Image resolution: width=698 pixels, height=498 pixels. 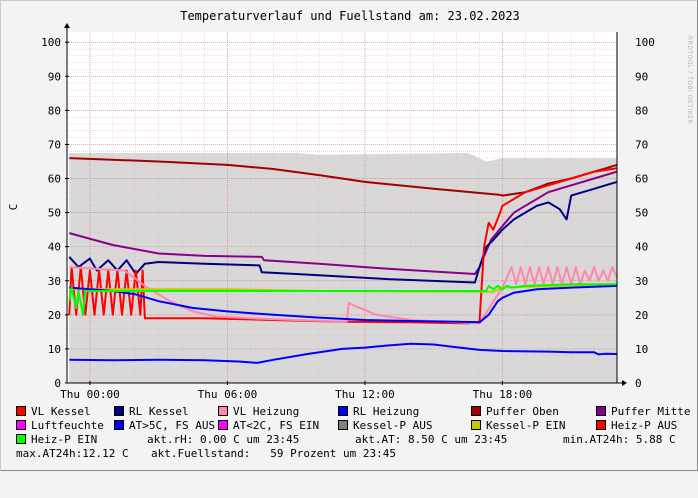 What do you see at coordinates (689, 80) in the screenshot?
I see `watermark: RRDTOOL / TOBI OETIKER` at bounding box center [689, 80].